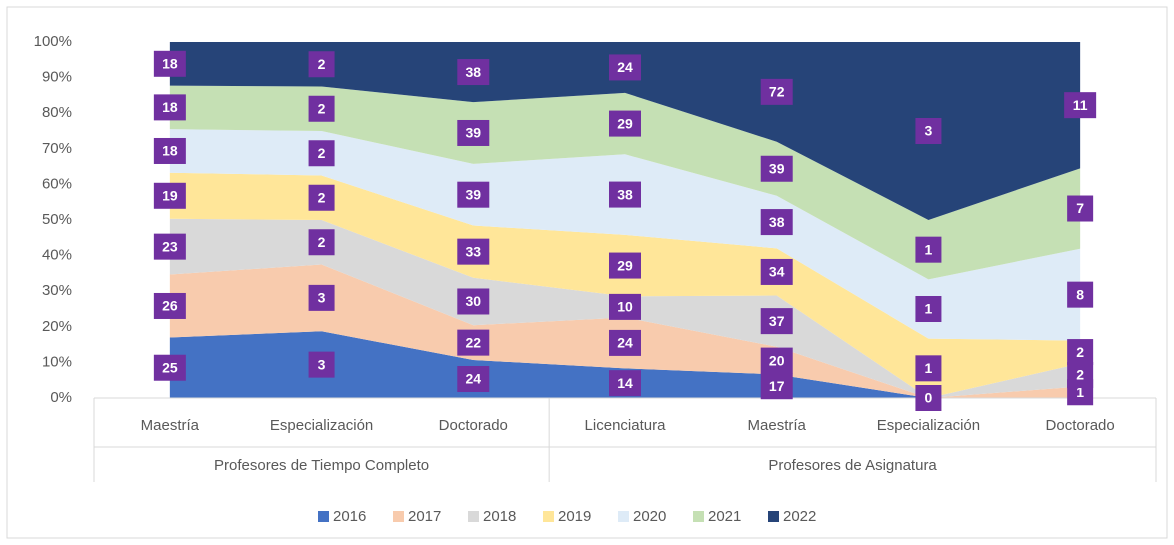 The height and width of the screenshot is (545, 1174). I want to click on data-label: 25, so click(170, 367).